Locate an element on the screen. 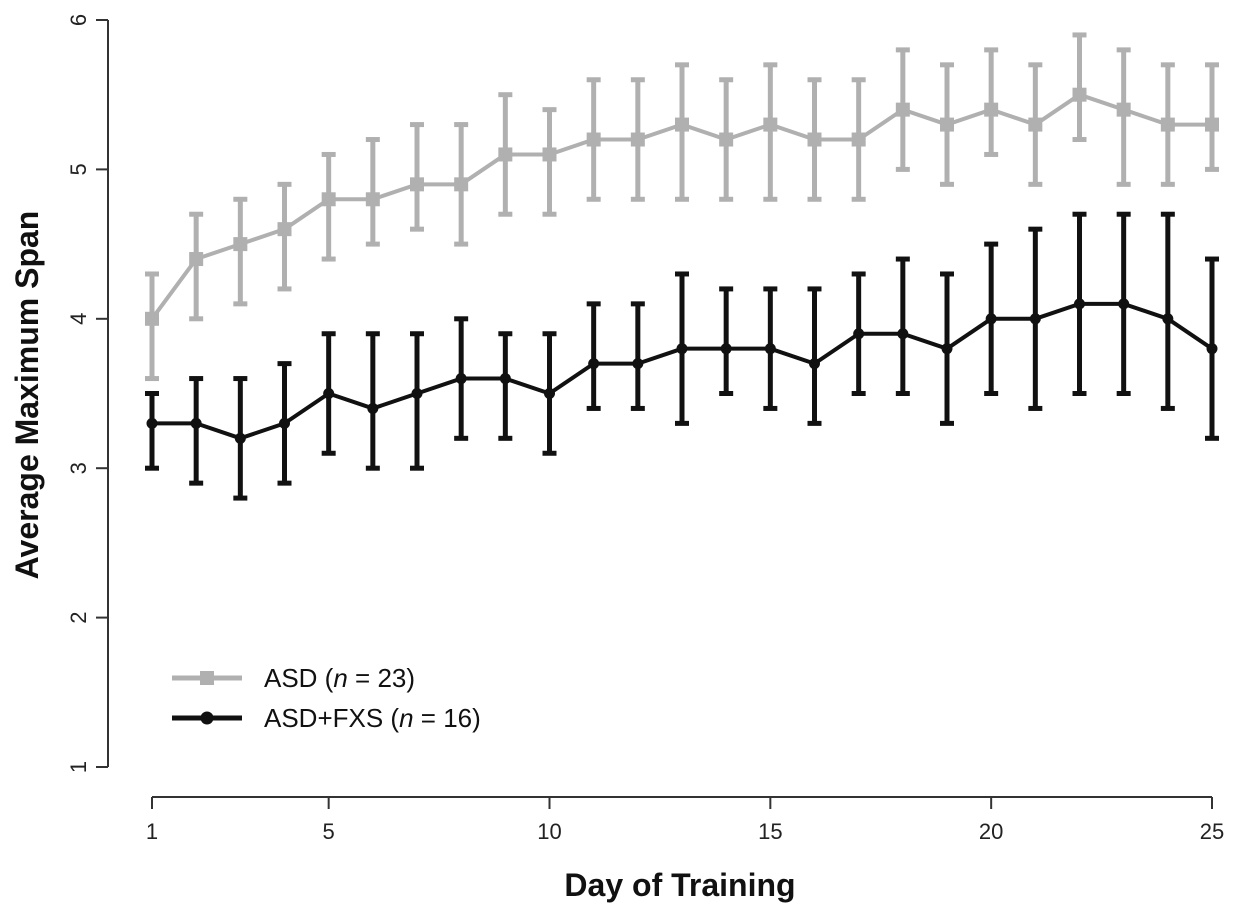 The height and width of the screenshot is (906, 1244). x-tick-label: 1 is located at coordinates (152, 831).